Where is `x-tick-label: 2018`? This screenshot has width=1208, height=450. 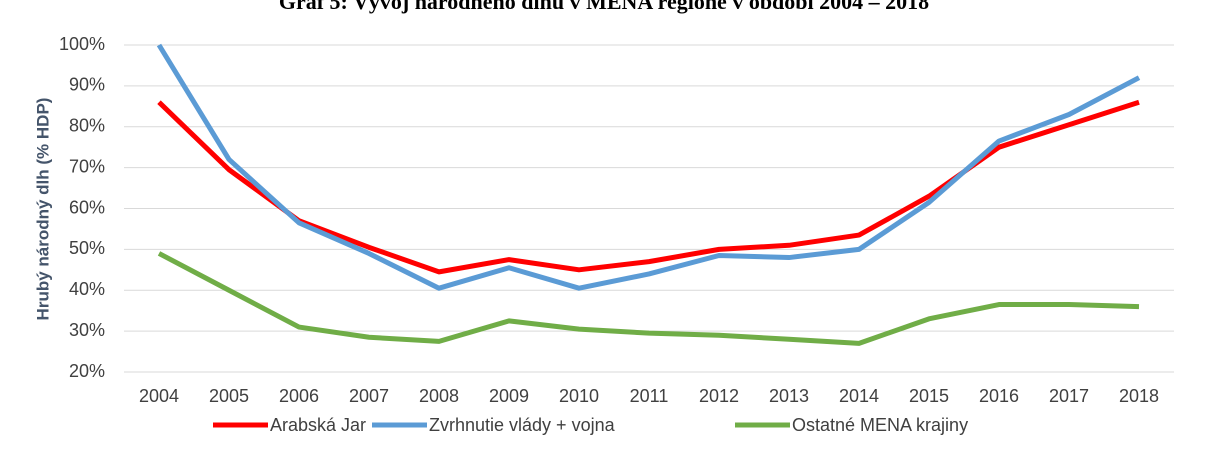
x-tick-label: 2018 is located at coordinates (1139, 396).